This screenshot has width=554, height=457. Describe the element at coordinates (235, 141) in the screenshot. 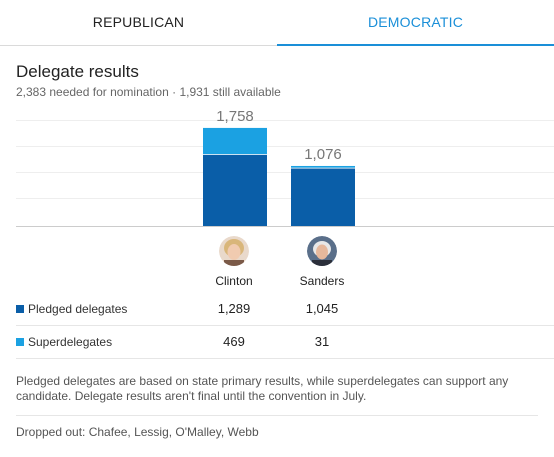

I see `bar-clinton-super` at that location.